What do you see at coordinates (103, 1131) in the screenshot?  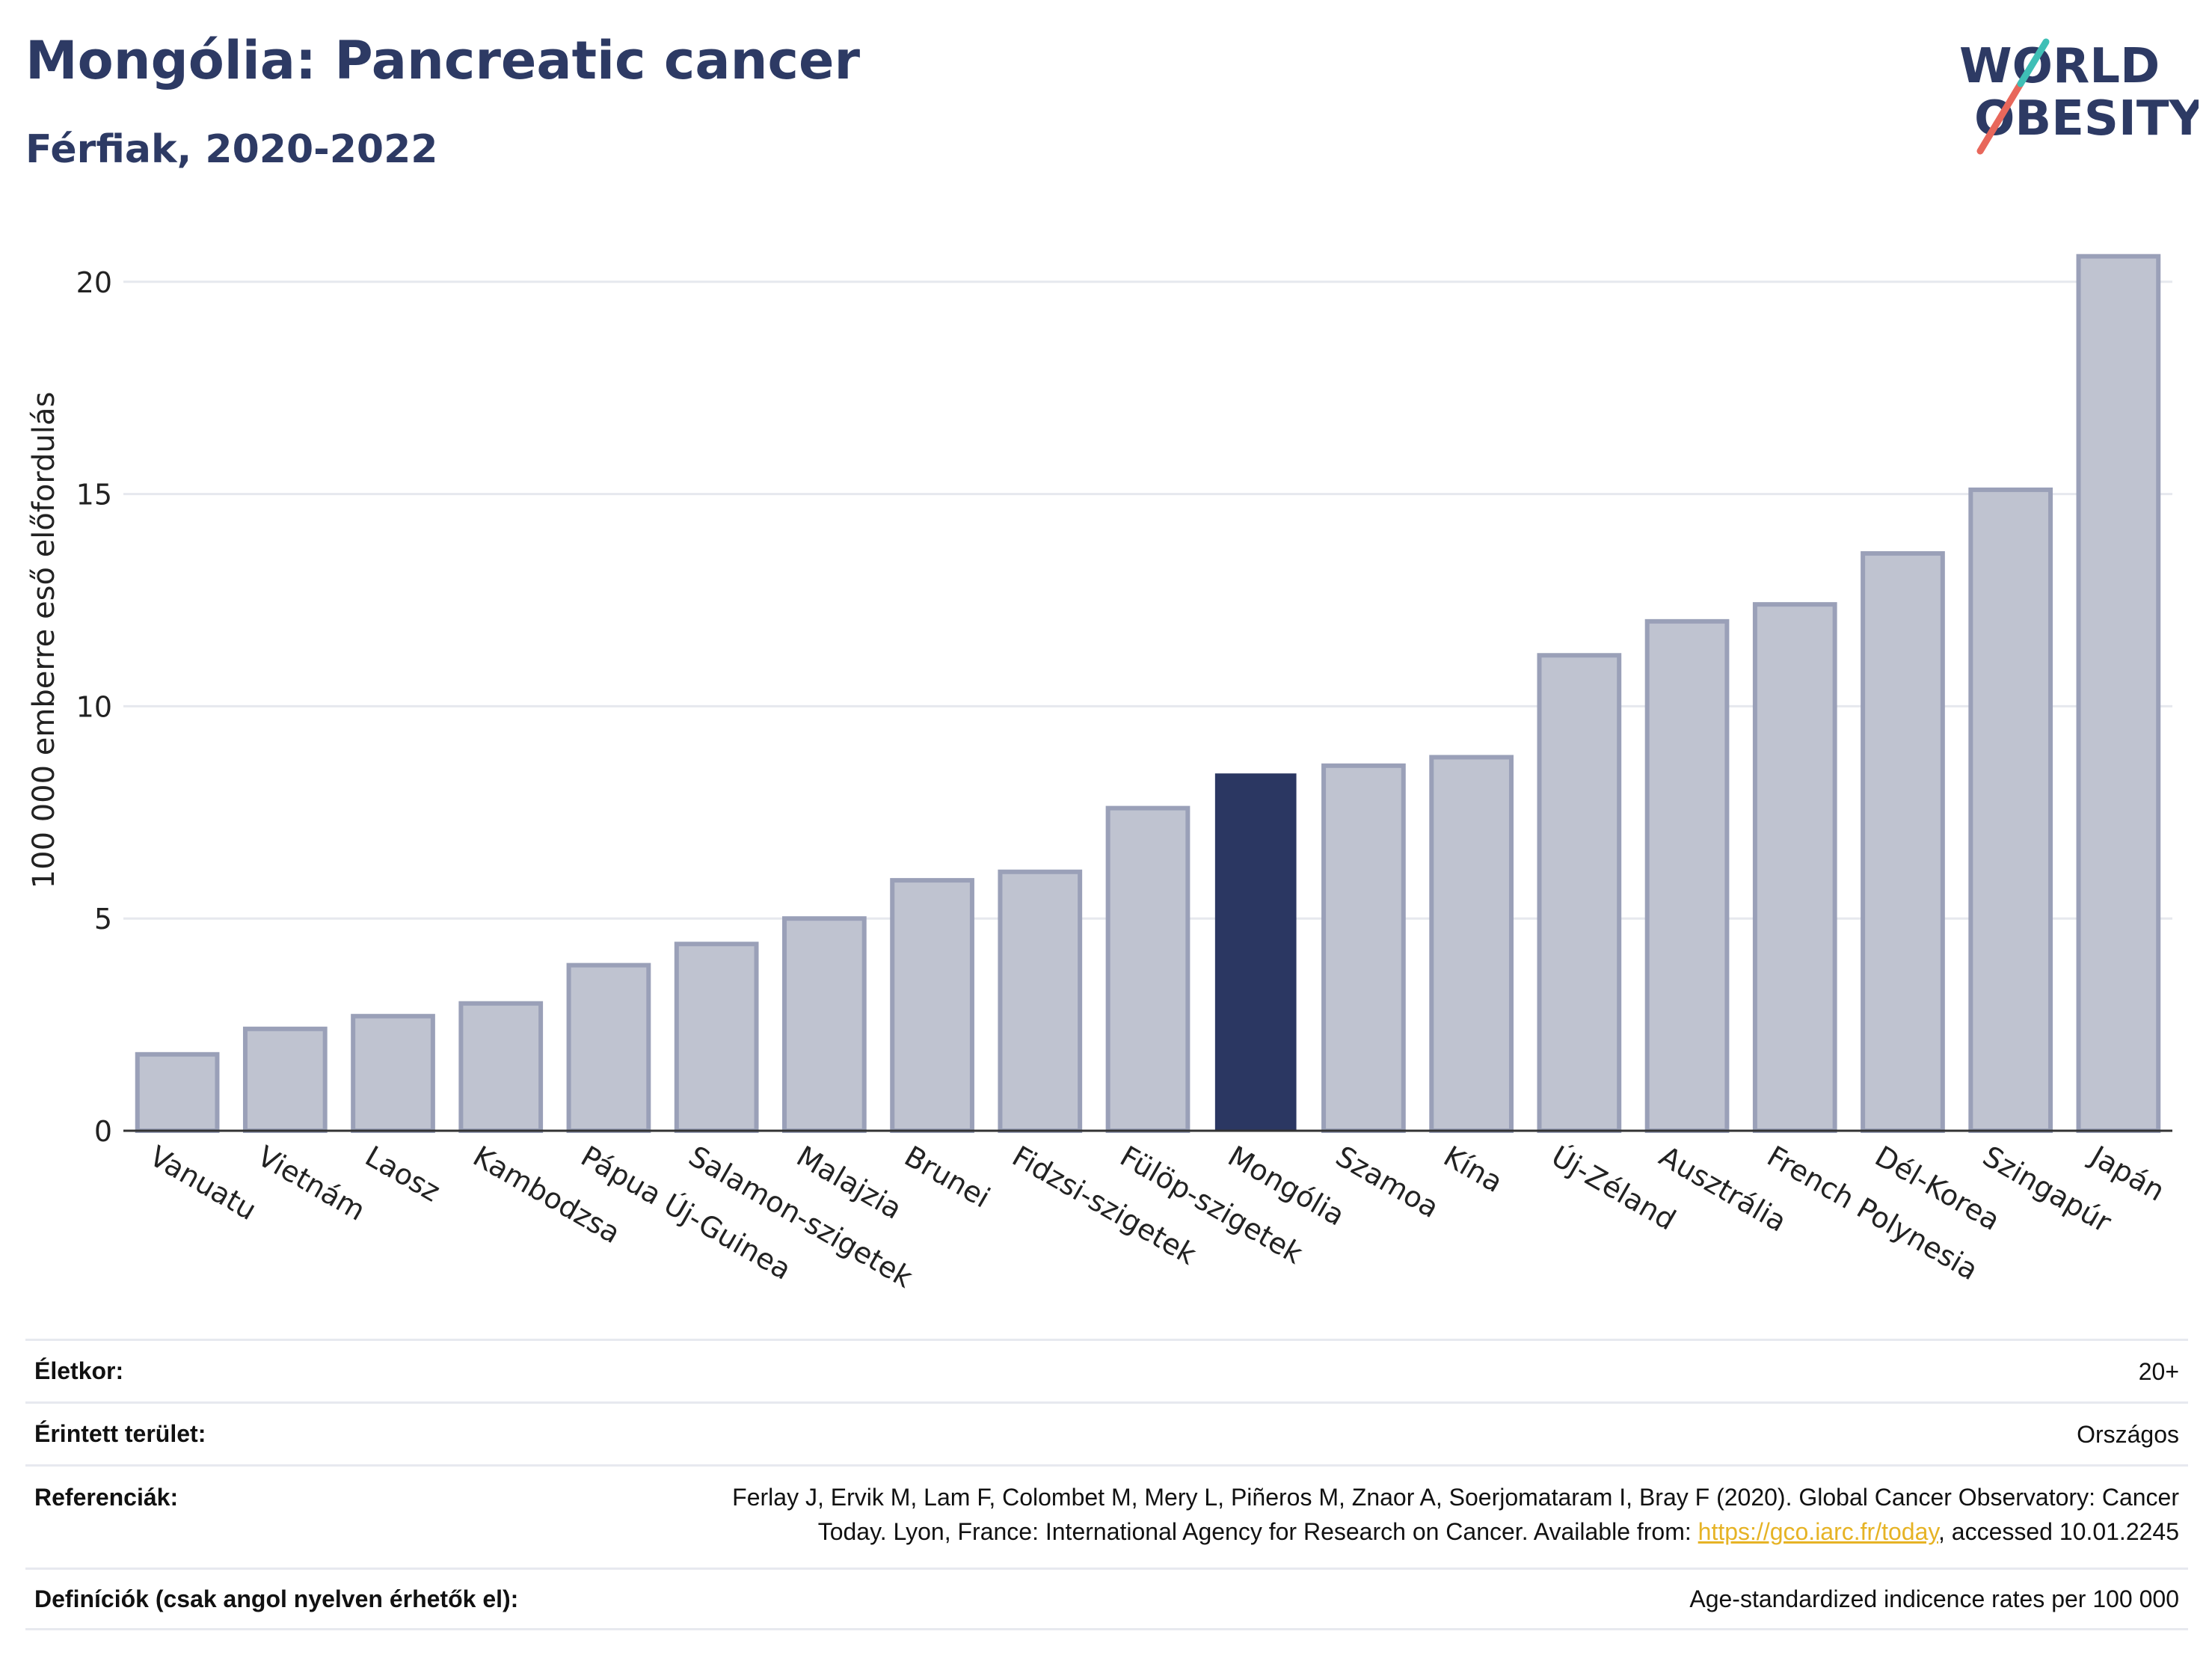 I see `y-tick-label: 0` at bounding box center [103, 1131].